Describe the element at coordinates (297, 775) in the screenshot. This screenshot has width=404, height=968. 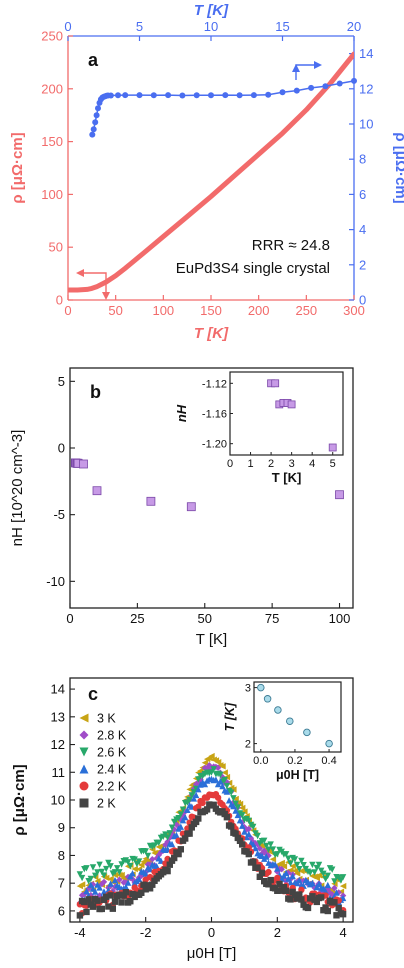
I see `panel-c-inset-x-axis-label: μ0H [T]` at that location.